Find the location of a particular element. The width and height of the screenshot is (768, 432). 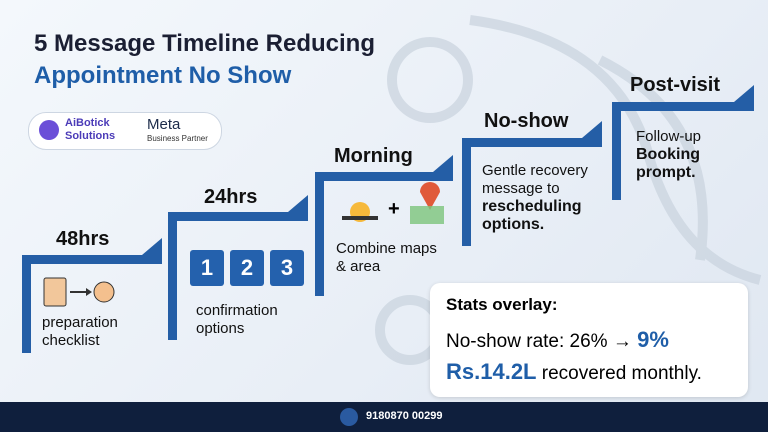

sun-map-icons is located at coordinates (393, 203).